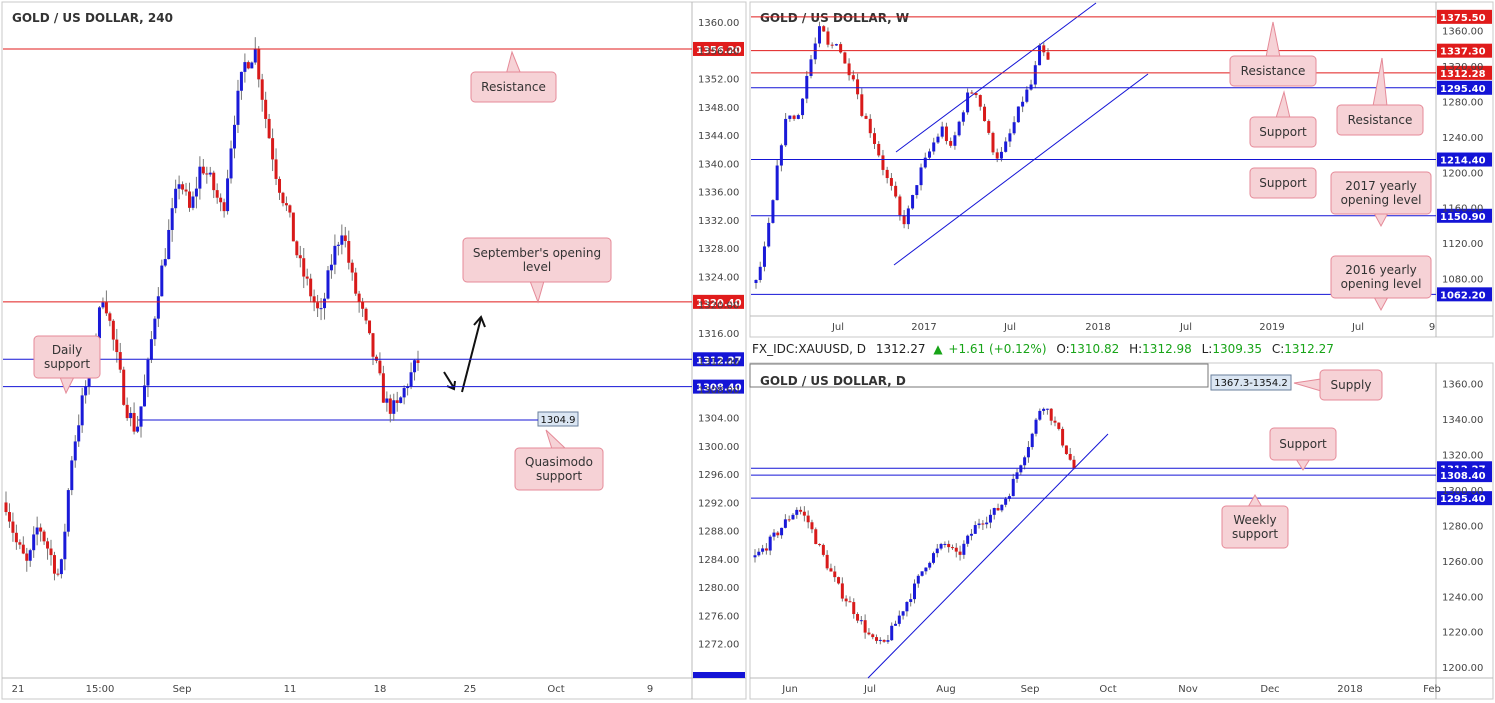 This screenshot has width=1495, height=703. What do you see at coordinates (1464, 498) in the screenshot?
I see `d-level-tag` at bounding box center [1464, 498].